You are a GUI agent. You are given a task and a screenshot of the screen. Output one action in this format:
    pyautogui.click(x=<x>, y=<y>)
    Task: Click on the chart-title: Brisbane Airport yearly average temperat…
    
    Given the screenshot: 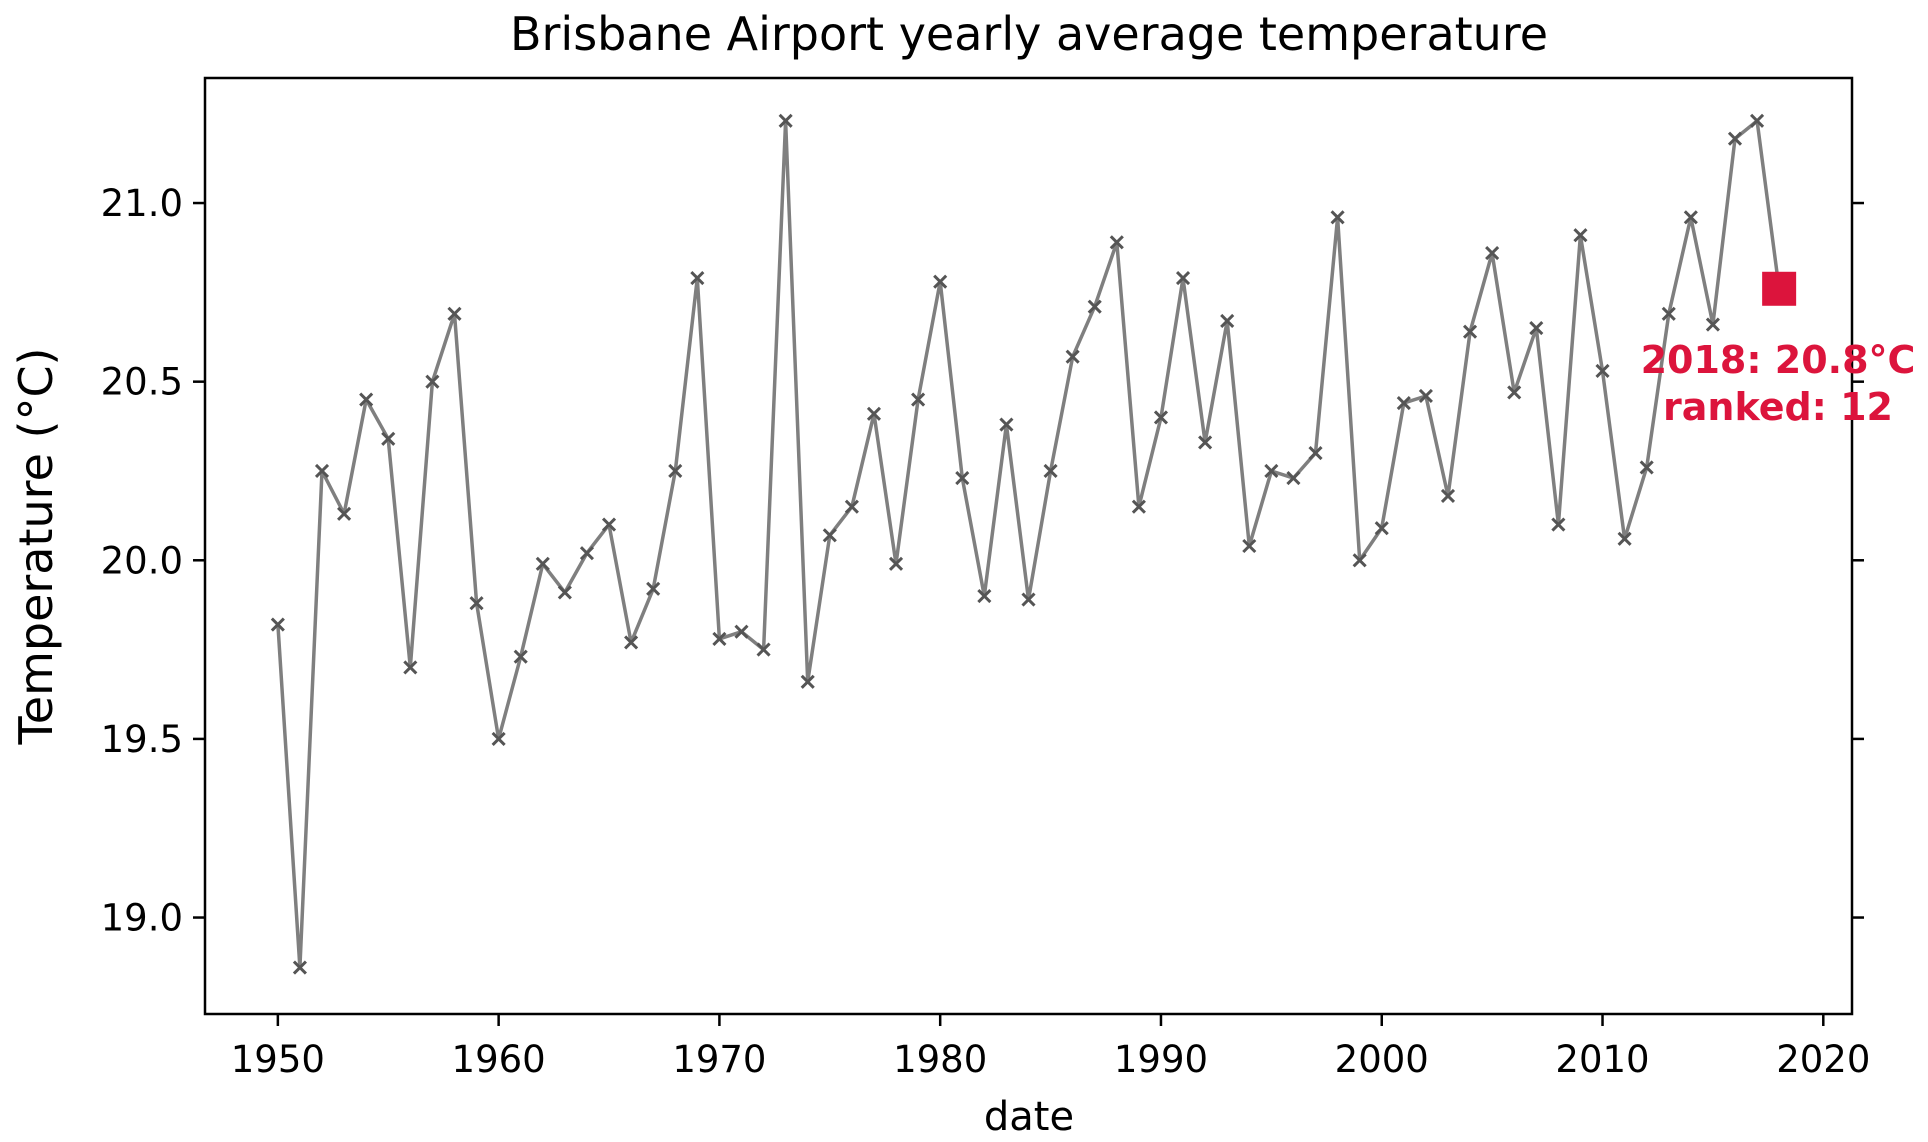 What is the action you would take?
    pyautogui.click(x=1029, y=34)
    